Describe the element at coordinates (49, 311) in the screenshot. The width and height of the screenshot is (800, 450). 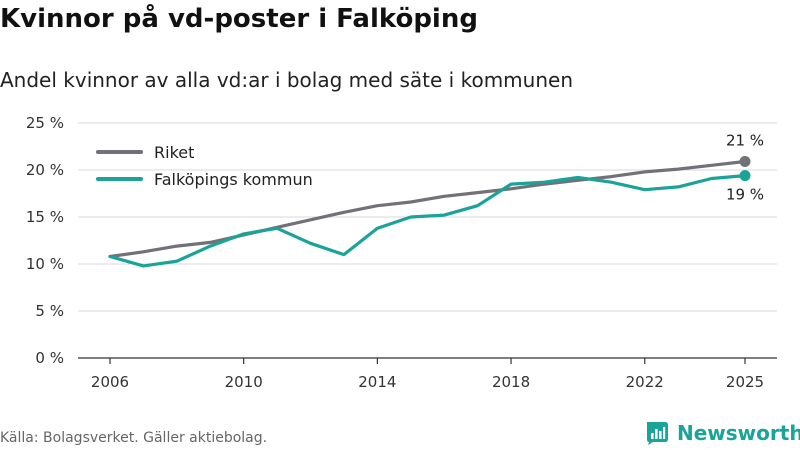
I see `y-tick-label: 5 %` at that location.